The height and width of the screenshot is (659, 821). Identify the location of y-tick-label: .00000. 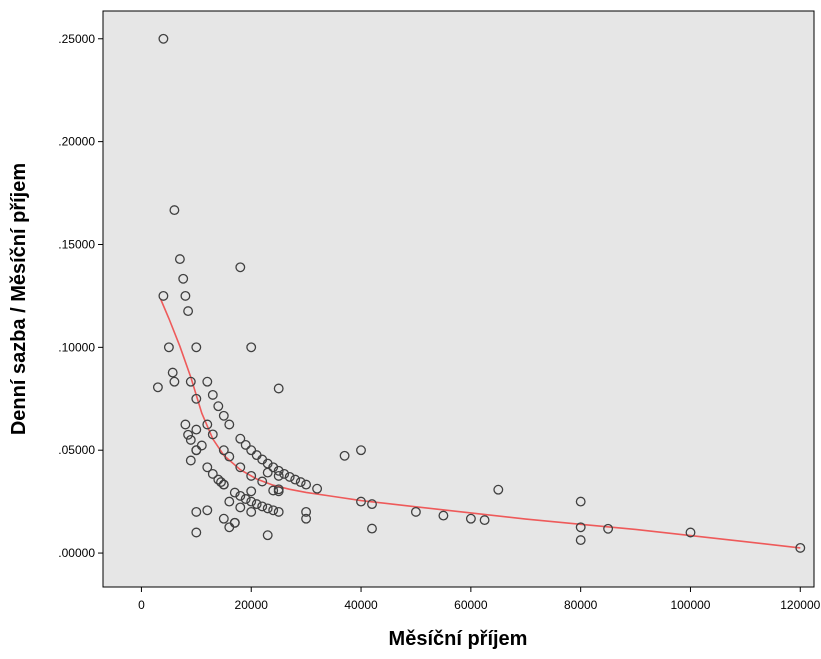
(76, 553).